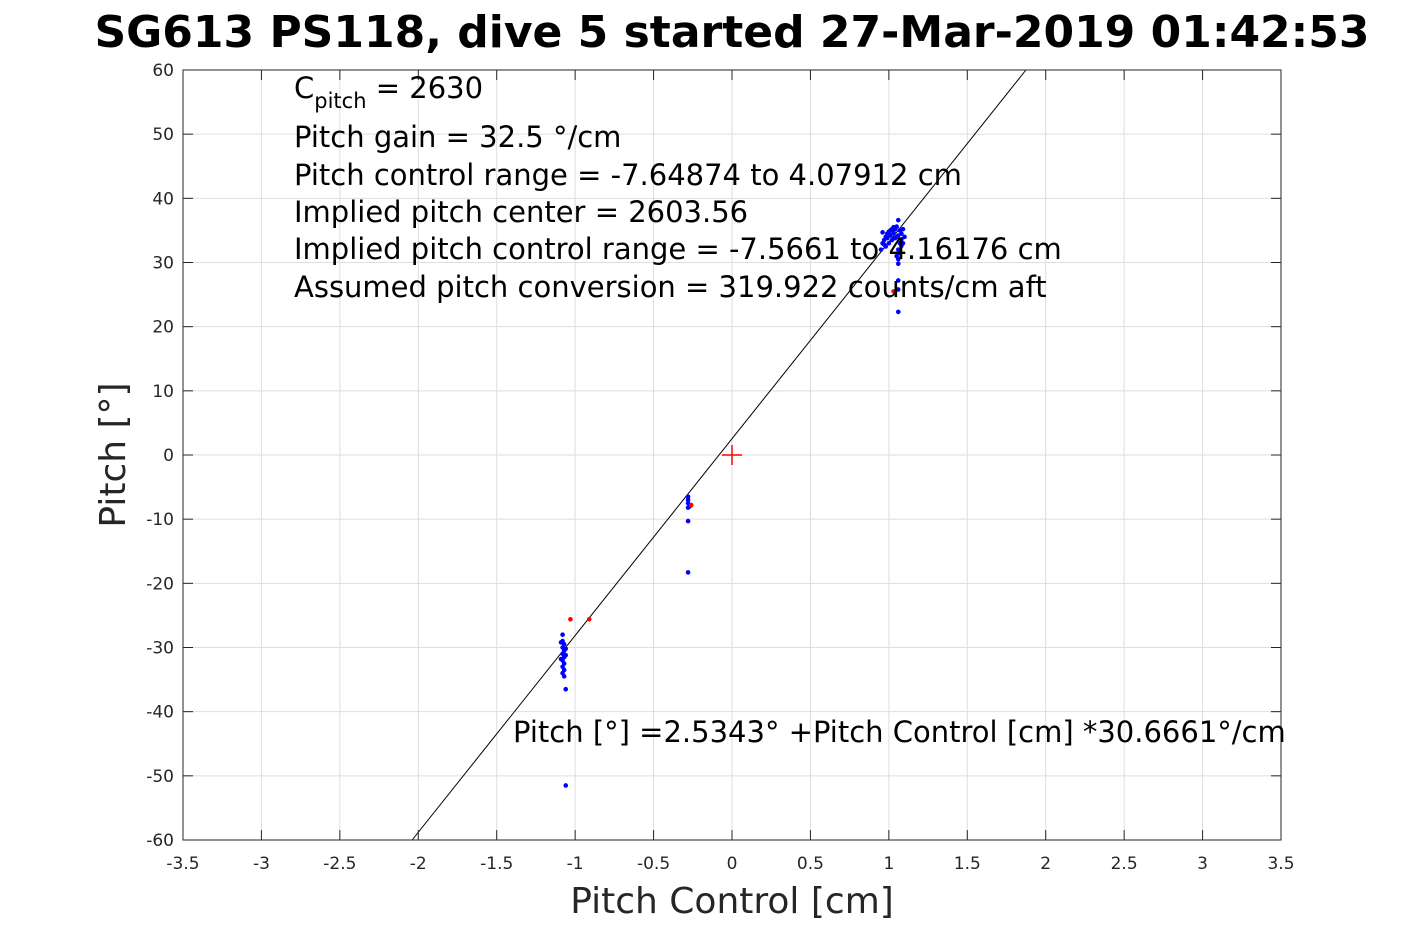 The height and width of the screenshot is (945, 1417). What do you see at coordinates (182, 864) in the screenshot?
I see `x-tick-label: -3.5` at bounding box center [182, 864].